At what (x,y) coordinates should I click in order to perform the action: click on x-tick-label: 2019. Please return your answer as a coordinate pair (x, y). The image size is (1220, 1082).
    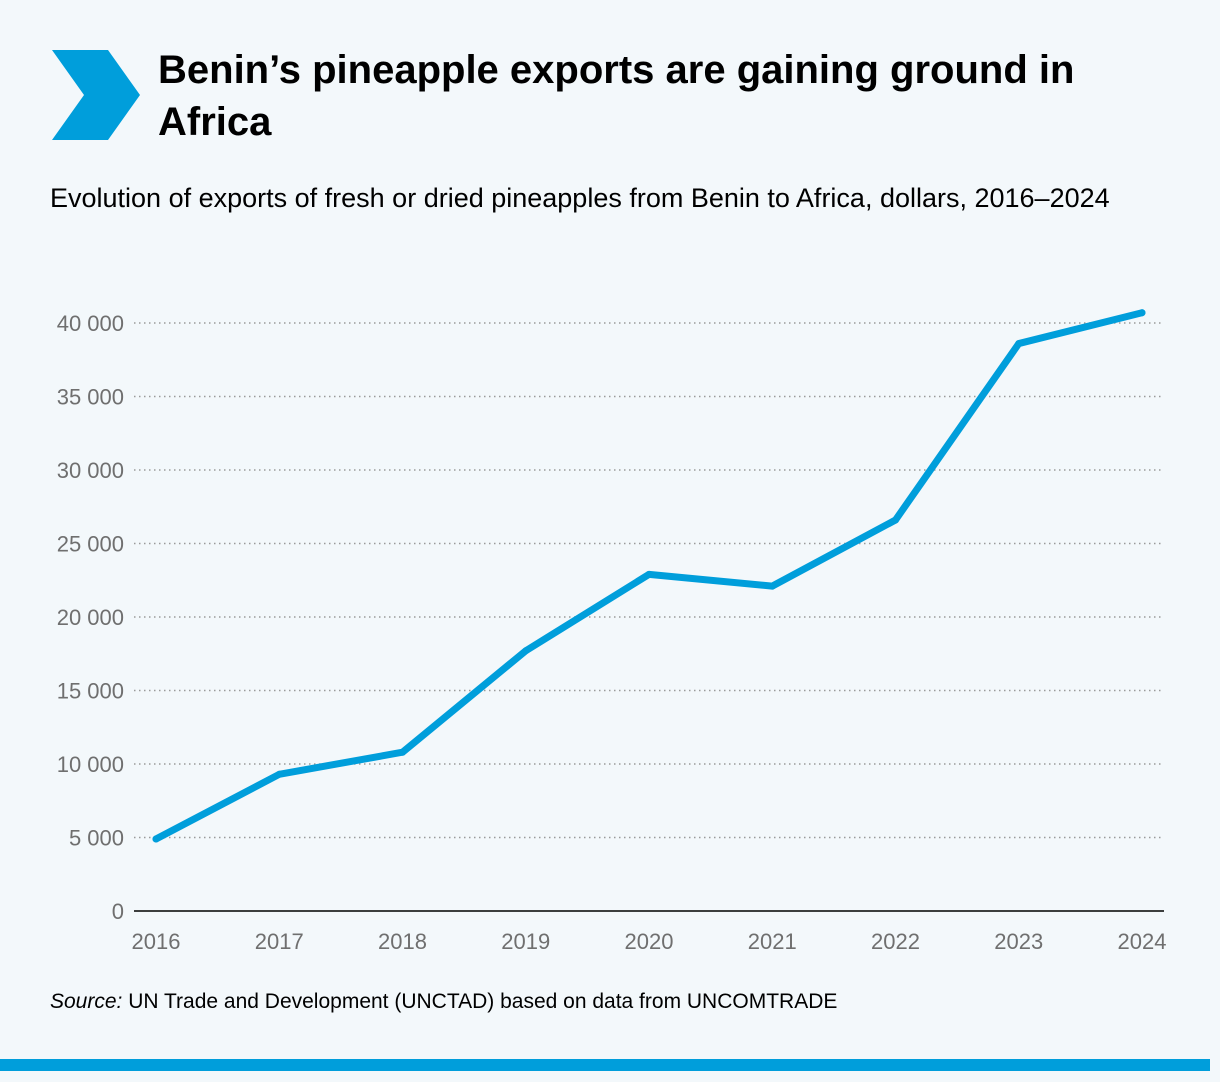
    Looking at the image, I should click on (525, 941).